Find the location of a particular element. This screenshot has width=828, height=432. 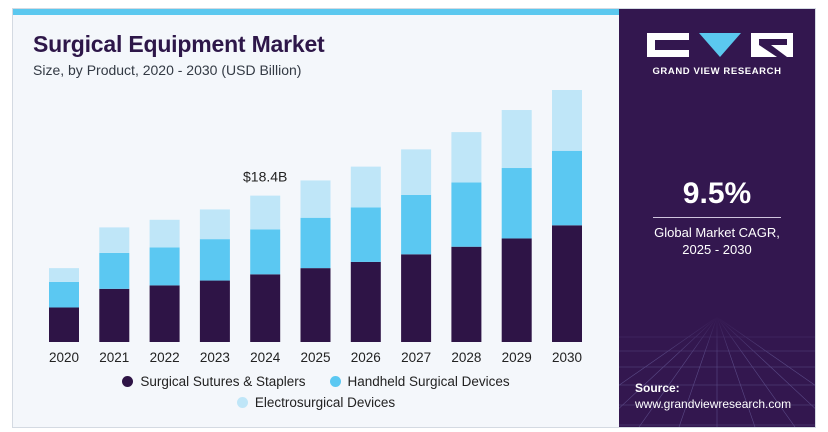

legend-item-sutures: Surgical Sutures & Staplers is located at coordinates (214, 381).